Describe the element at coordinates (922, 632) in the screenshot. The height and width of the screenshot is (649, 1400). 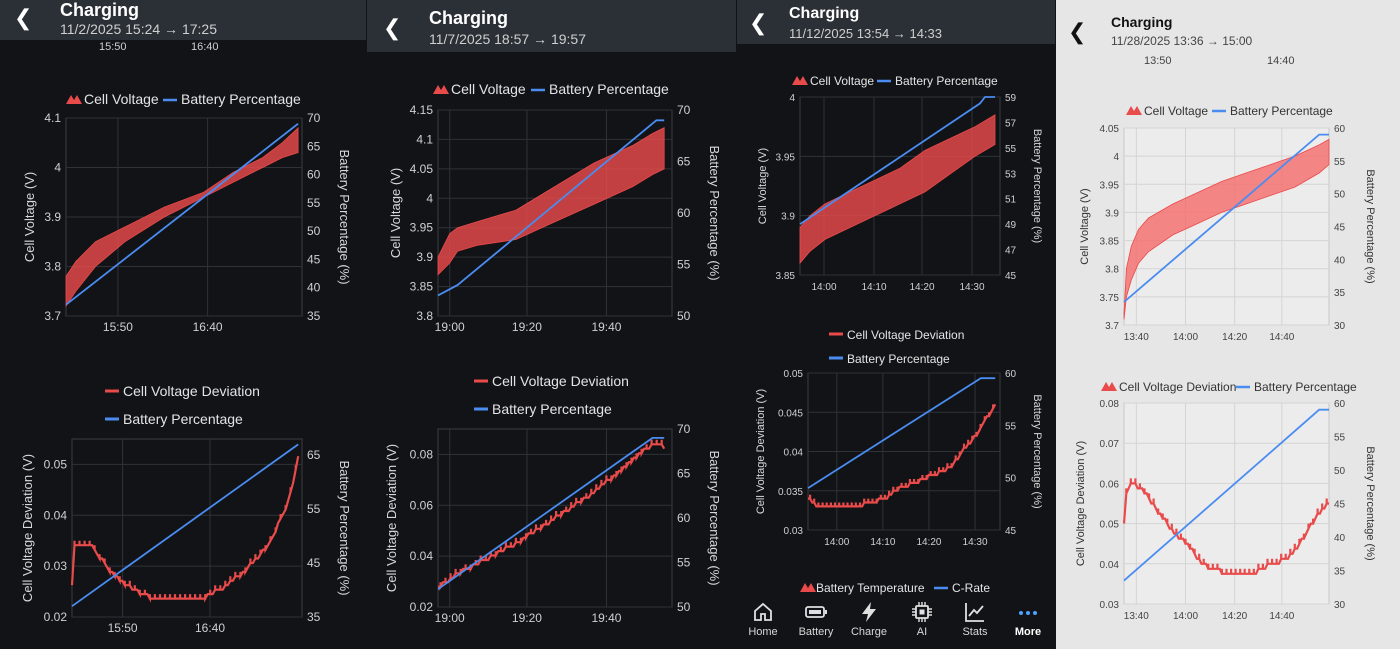
I see `nav-label: AI` at that location.